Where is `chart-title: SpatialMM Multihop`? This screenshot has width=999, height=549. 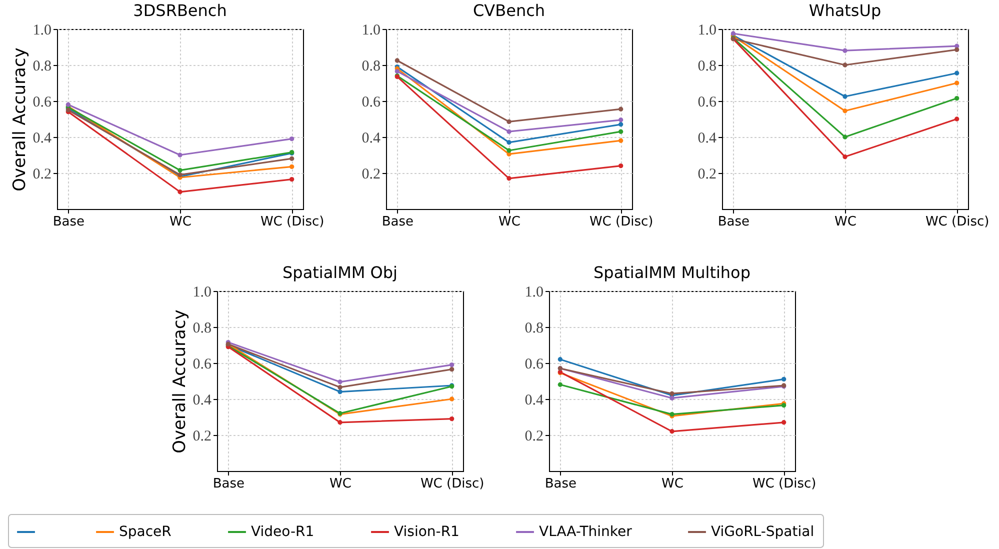
chart-title: SpatialMM Multihop is located at coordinates (672, 272).